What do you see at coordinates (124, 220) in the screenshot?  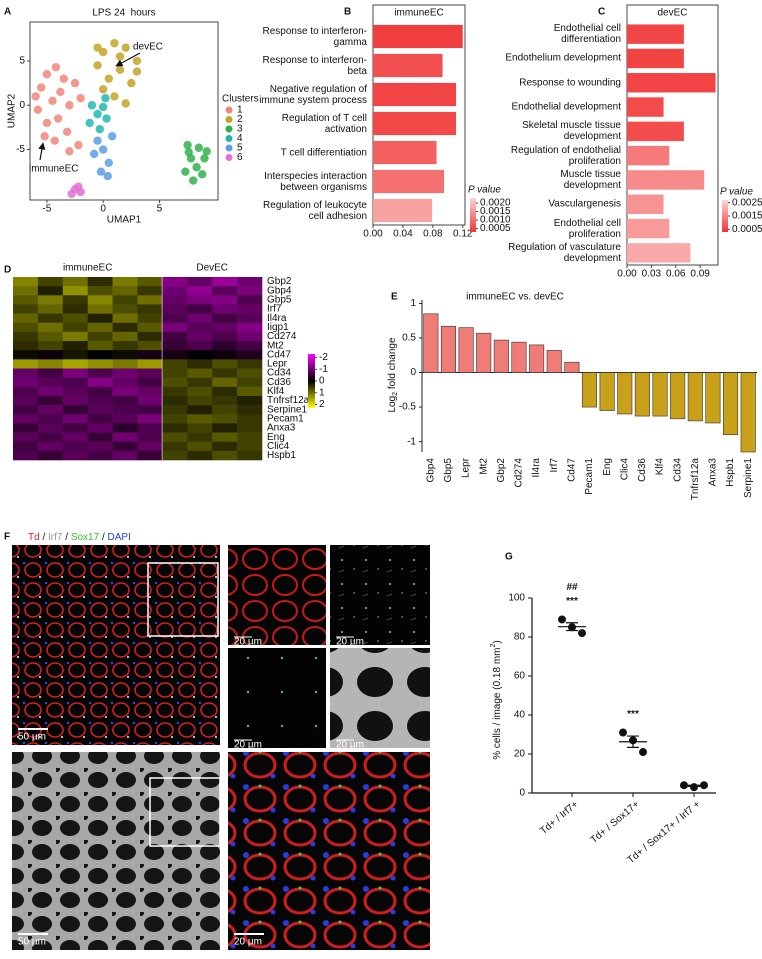 I see `x-axis-label: UMAP1` at bounding box center [124, 220].